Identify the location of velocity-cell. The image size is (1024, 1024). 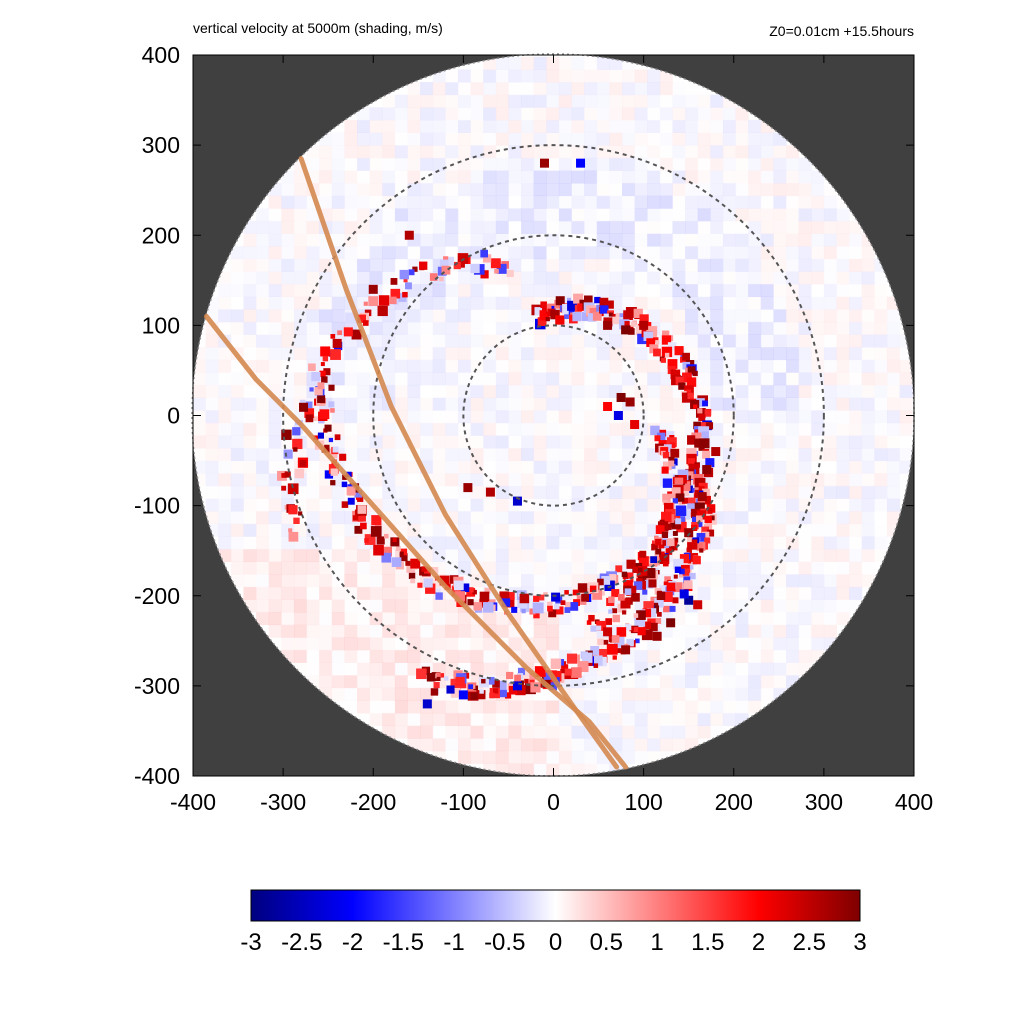
(689, 600).